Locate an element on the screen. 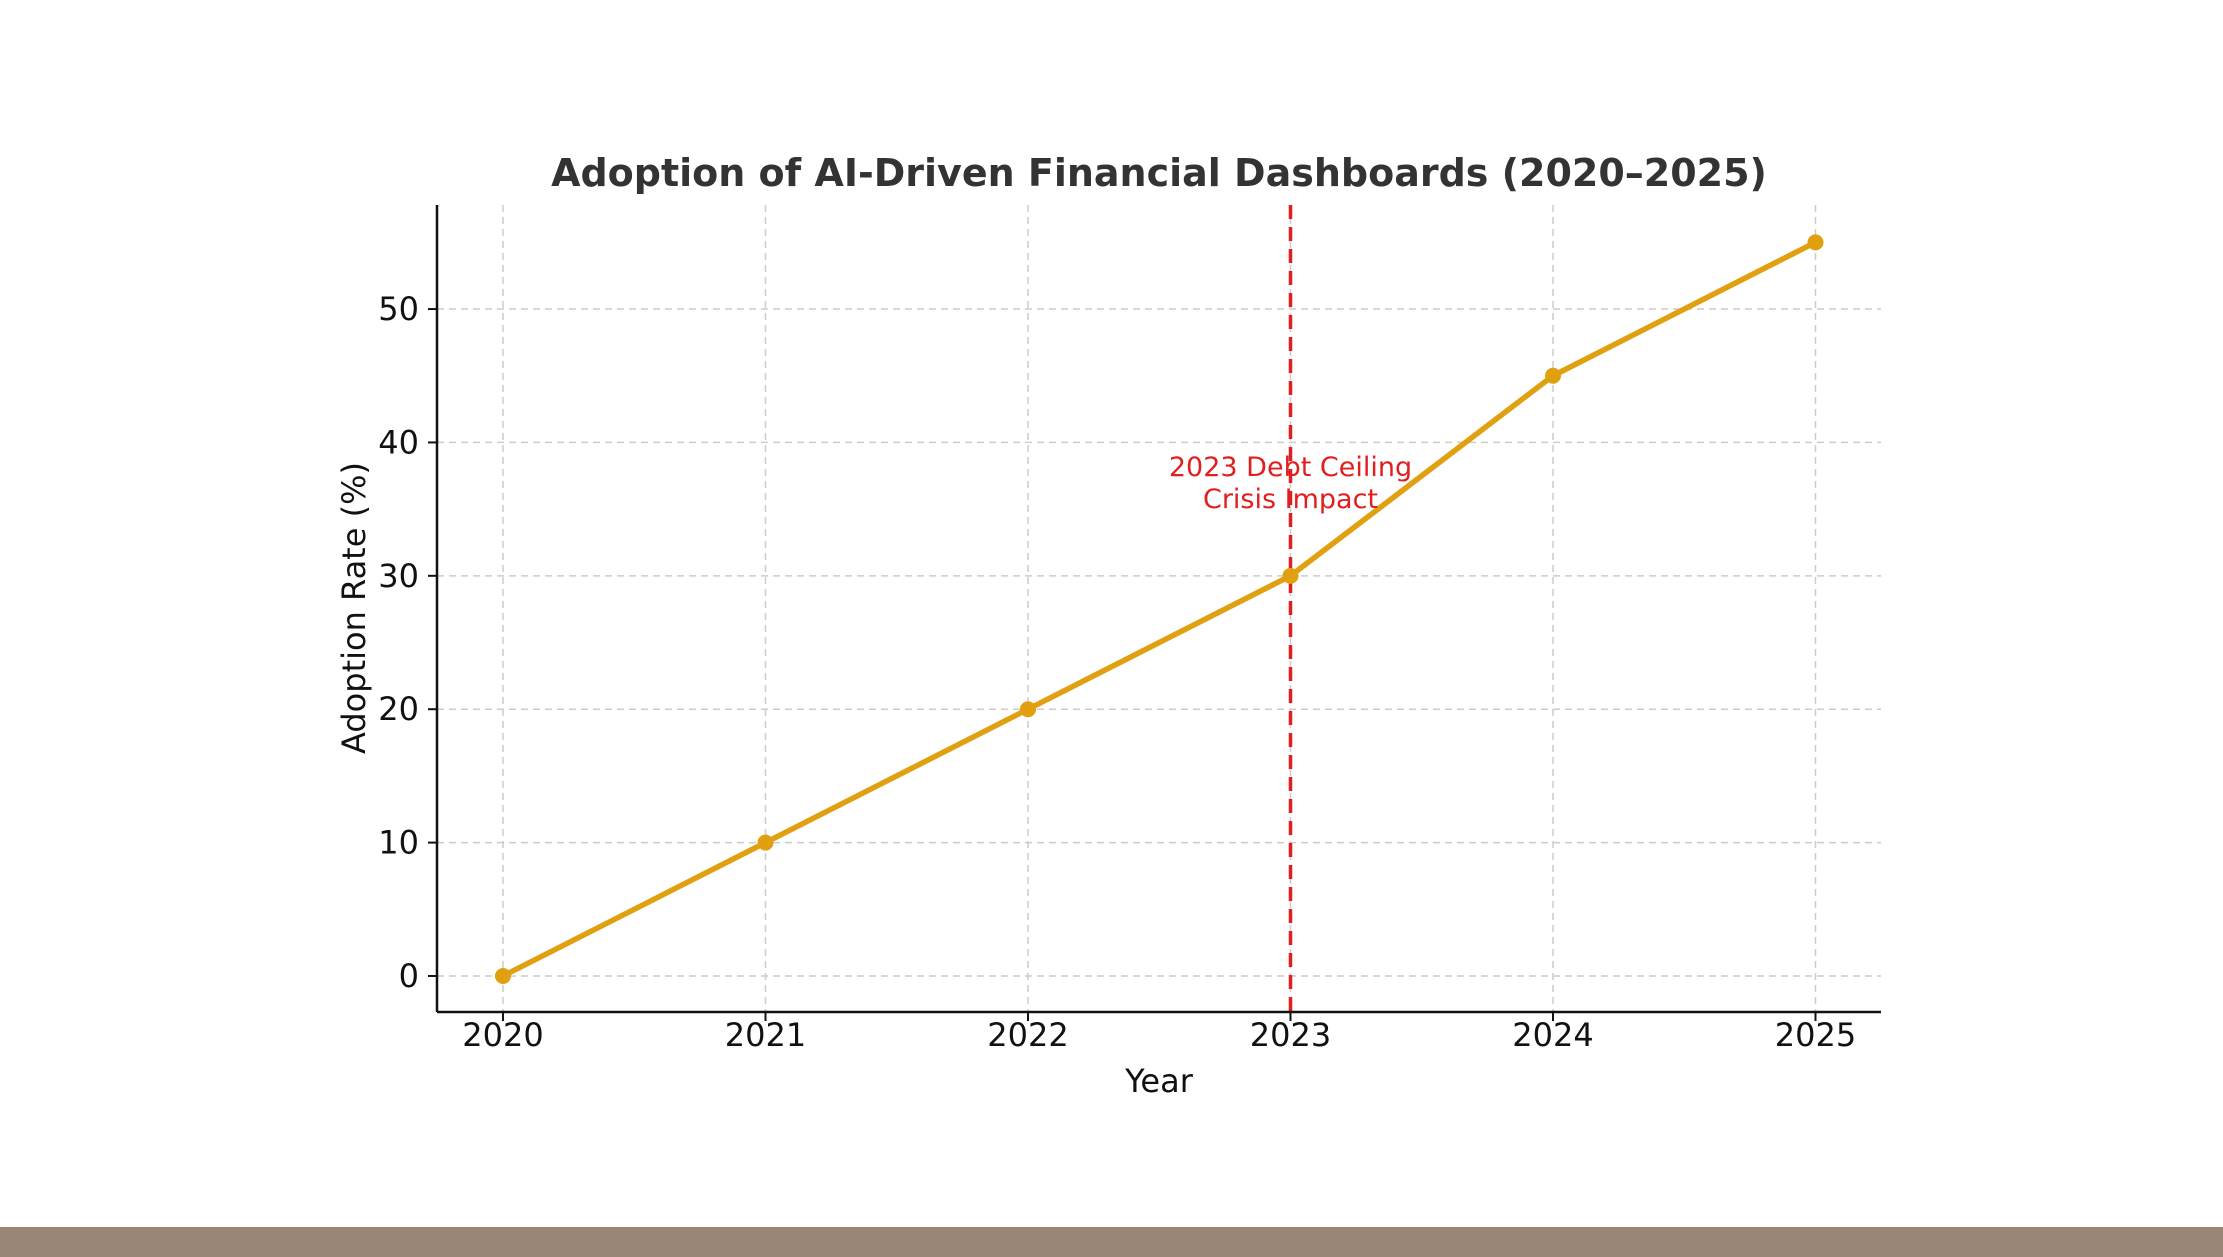 The image size is (2223, 1257). y-tick-label: 20 is located at coordinates (398, 709).